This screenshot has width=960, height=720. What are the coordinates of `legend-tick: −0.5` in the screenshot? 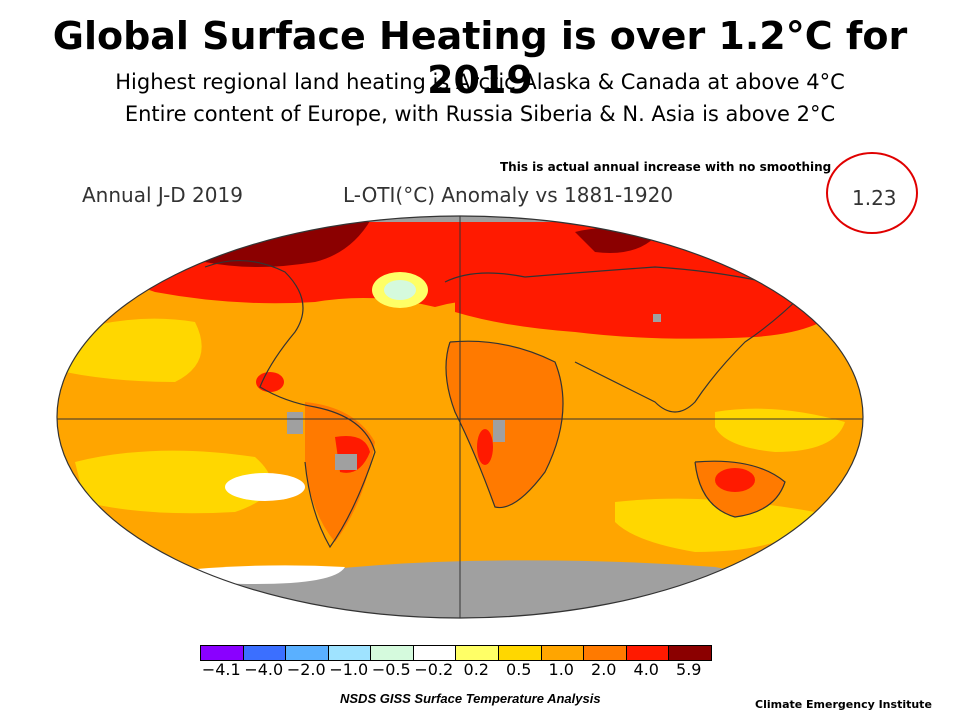 It's located at (391, 669).